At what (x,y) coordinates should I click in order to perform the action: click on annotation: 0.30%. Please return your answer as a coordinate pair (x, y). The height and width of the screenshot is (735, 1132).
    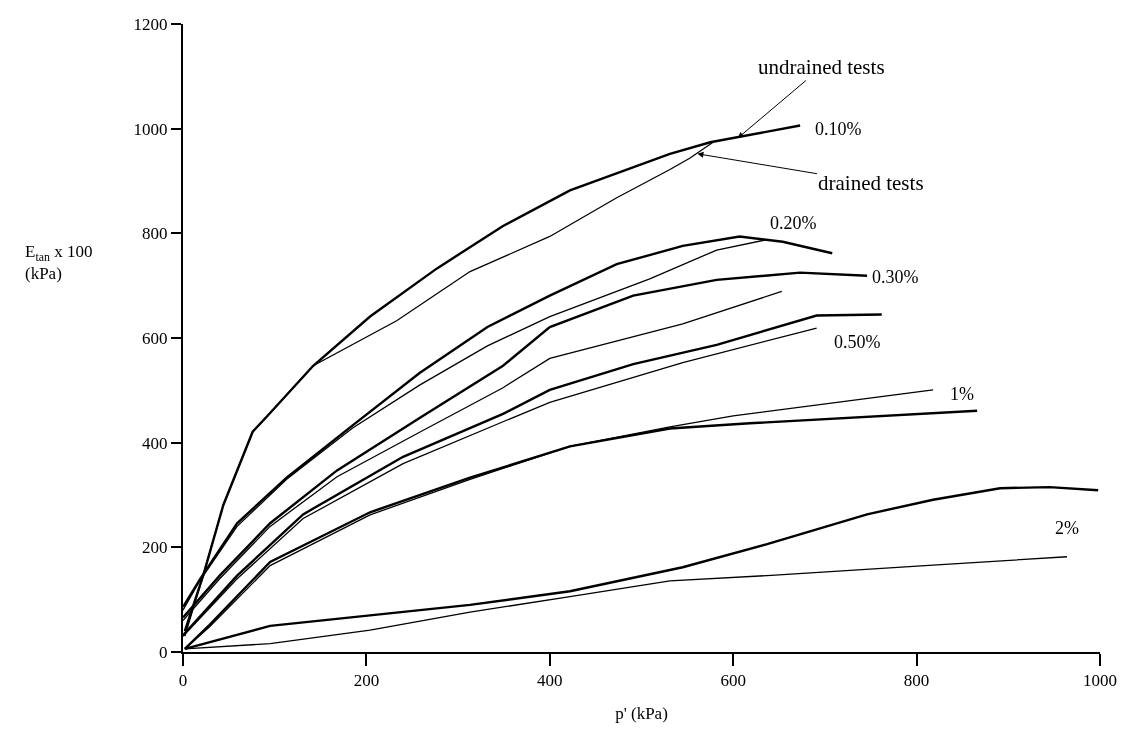
    Looking at the image, I should click on (895, 277).